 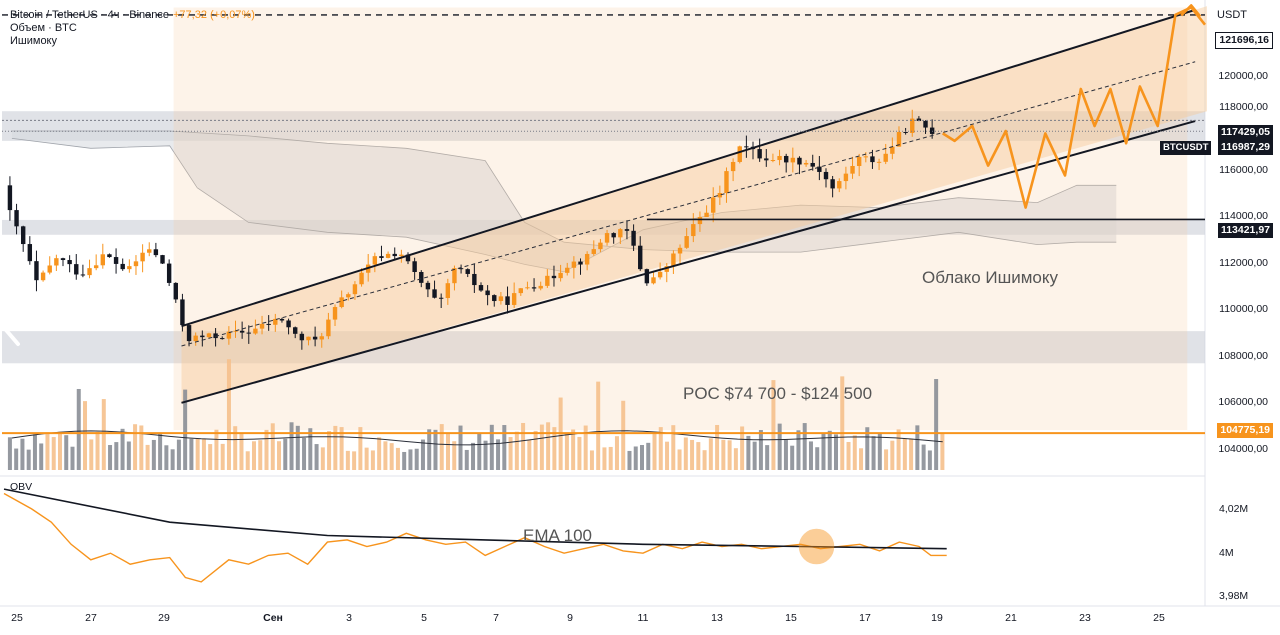 What do you see at coordinates (14, 330) in the screenshot?
I see `chevron-left-icon` at bounding box center [14, 330].